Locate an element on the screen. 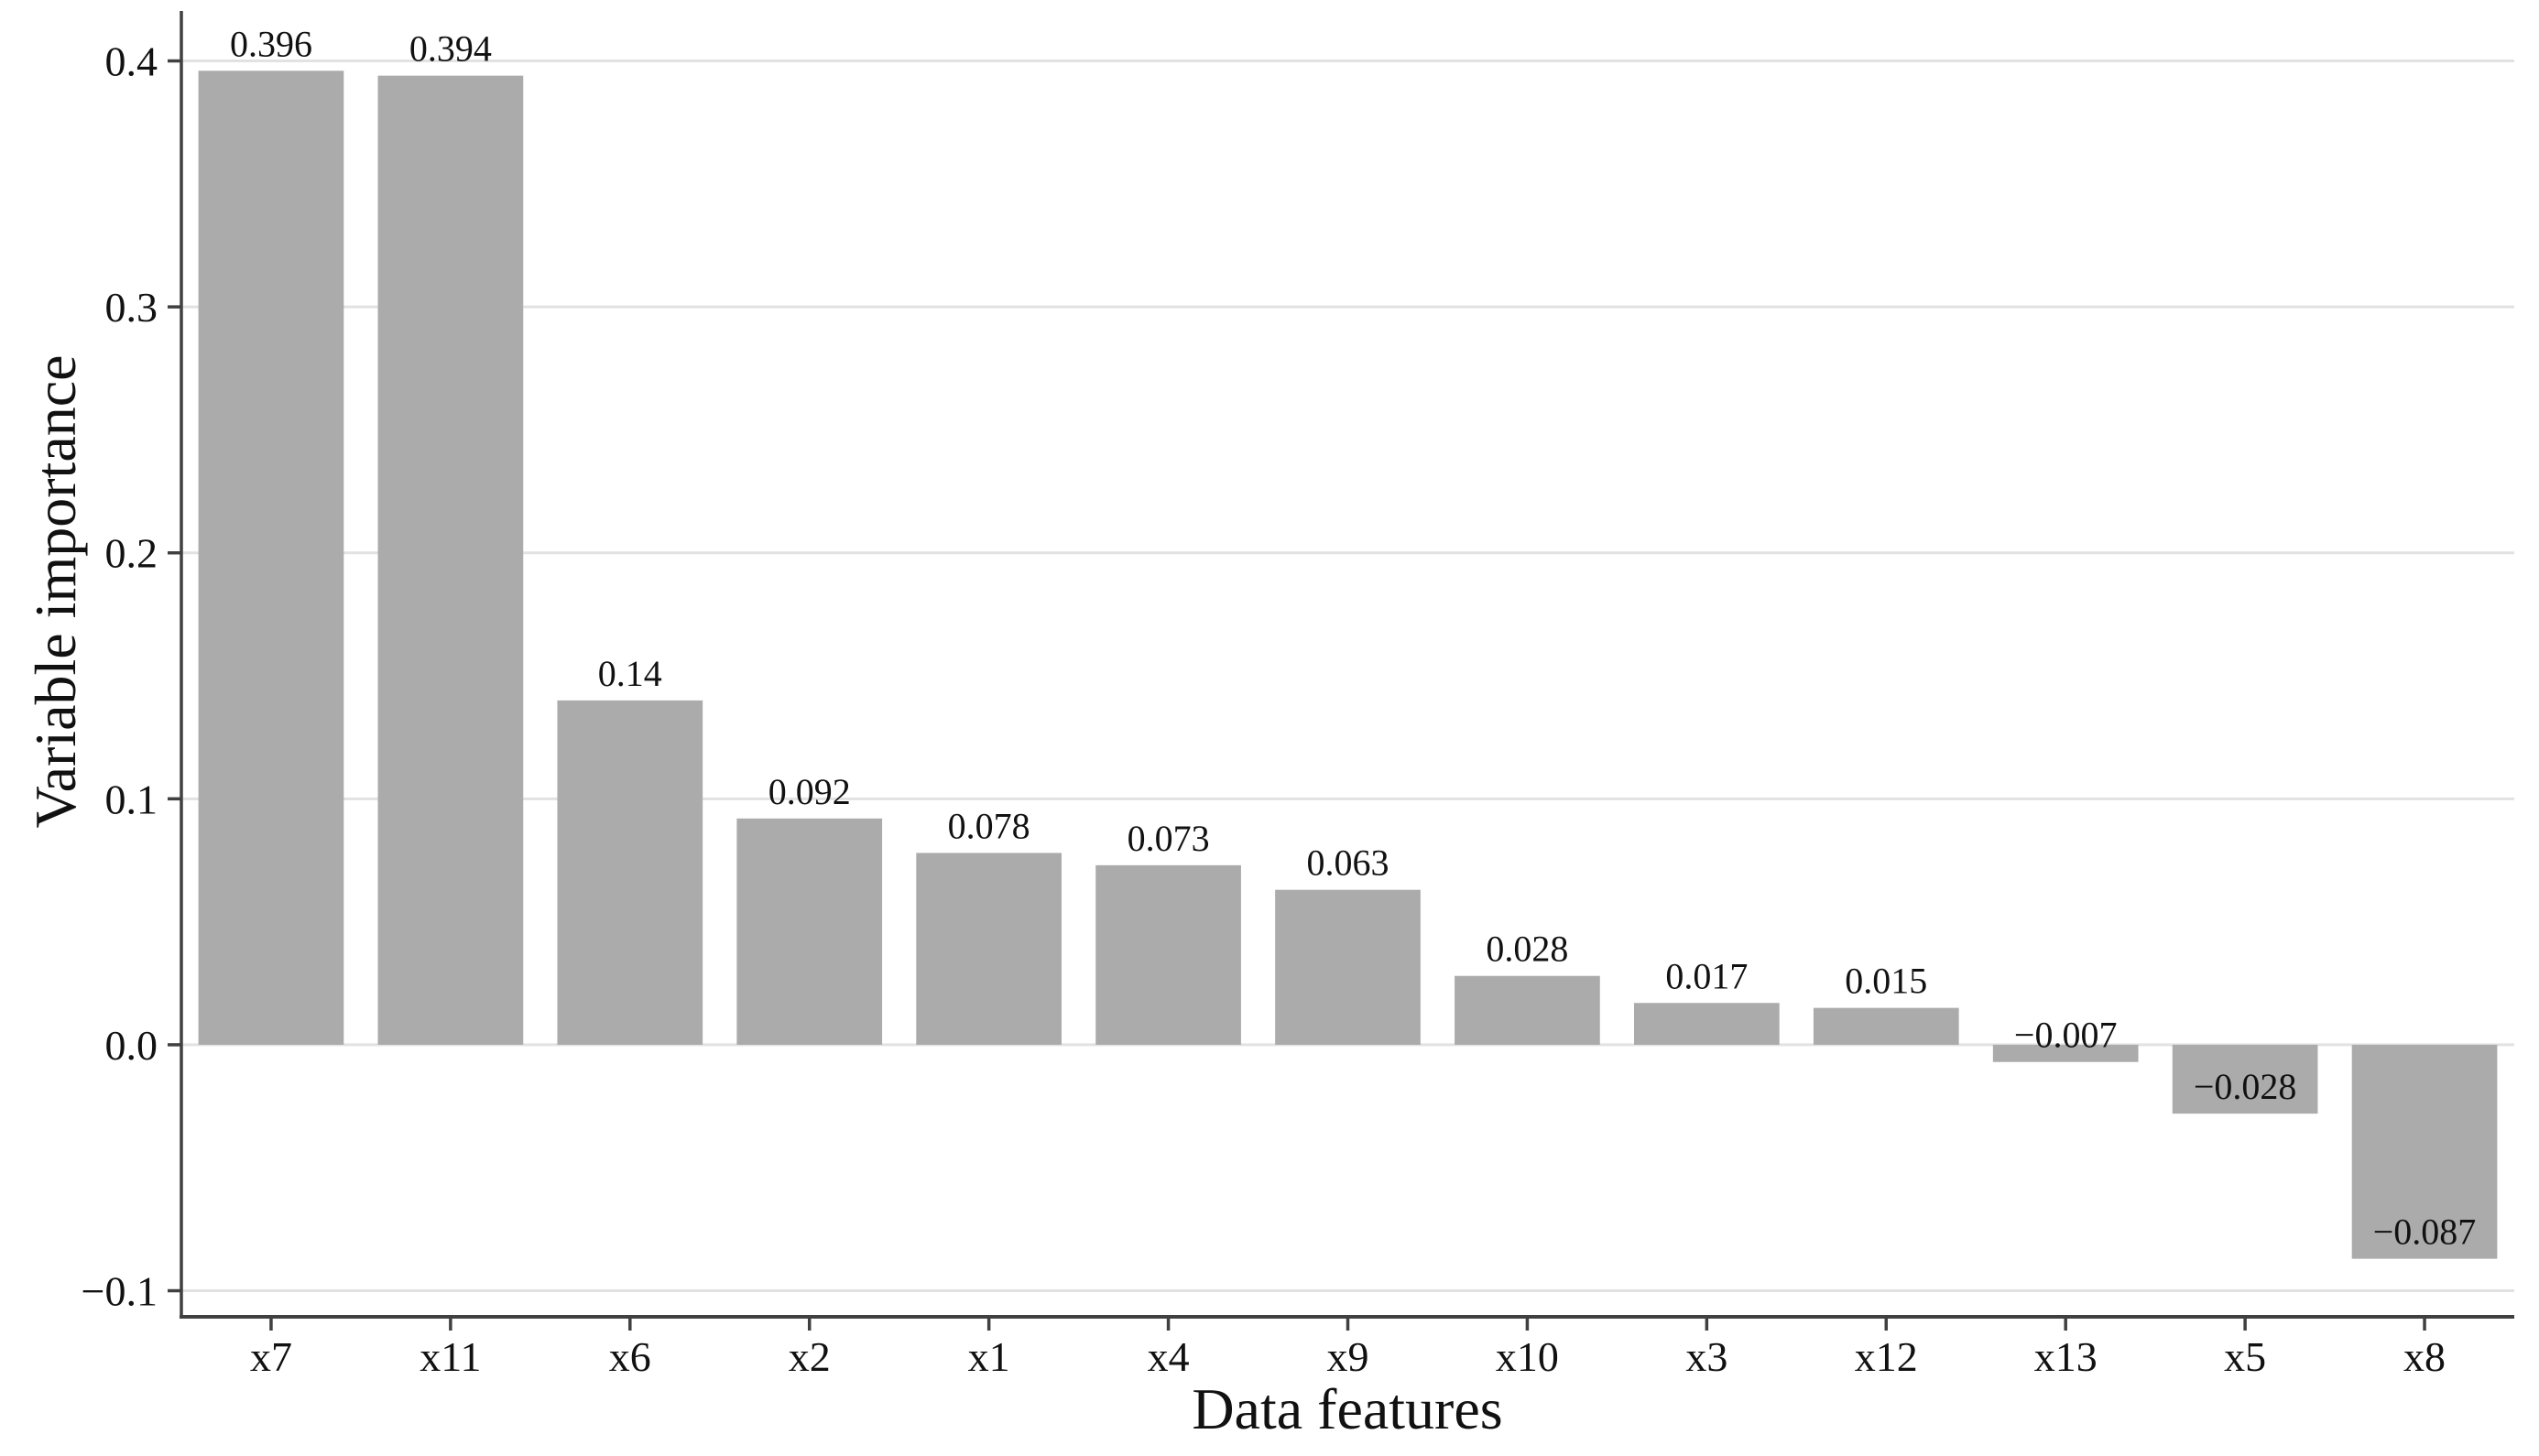 This screenshot has height=1456, width=2539. x-tick-label: x8 is located at coordinates (2424, 1356).